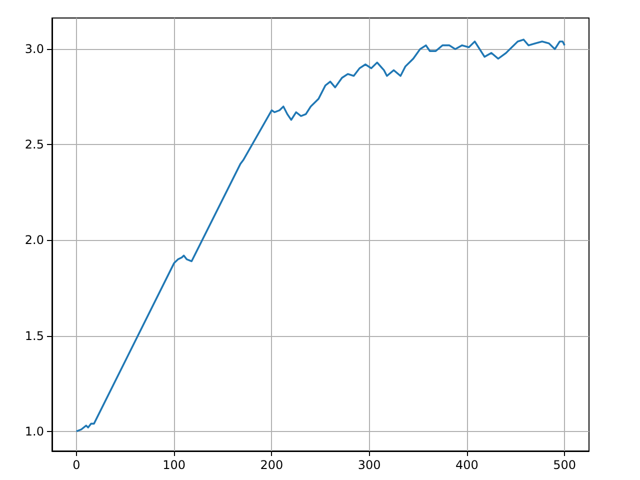 This screenshot has height=480, width=640. I want to click on x-tick-label: 500, so click(564, 465).